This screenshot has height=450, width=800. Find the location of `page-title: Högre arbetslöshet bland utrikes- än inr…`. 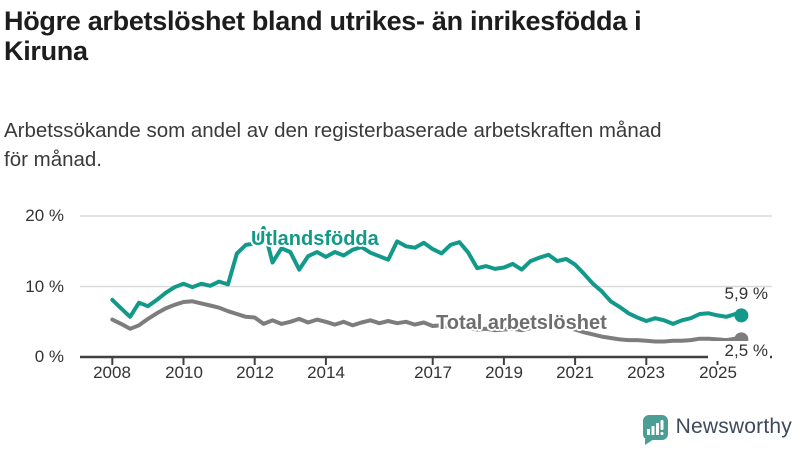

page-title: Högre arbetslöshet bland utrikes- än inr… is located at coordinates (400, 36).